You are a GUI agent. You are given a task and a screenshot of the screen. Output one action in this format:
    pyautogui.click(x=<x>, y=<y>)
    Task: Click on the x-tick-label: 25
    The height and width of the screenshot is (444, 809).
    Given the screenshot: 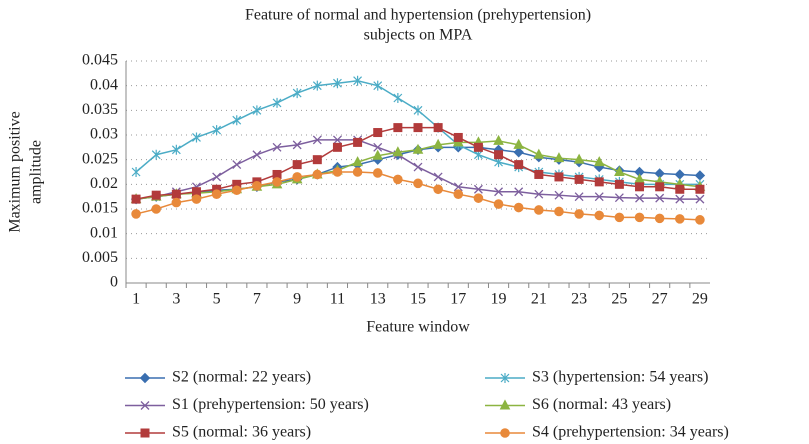 What is the action you would take?
    pyautogui.click(x=619, y=299)
    